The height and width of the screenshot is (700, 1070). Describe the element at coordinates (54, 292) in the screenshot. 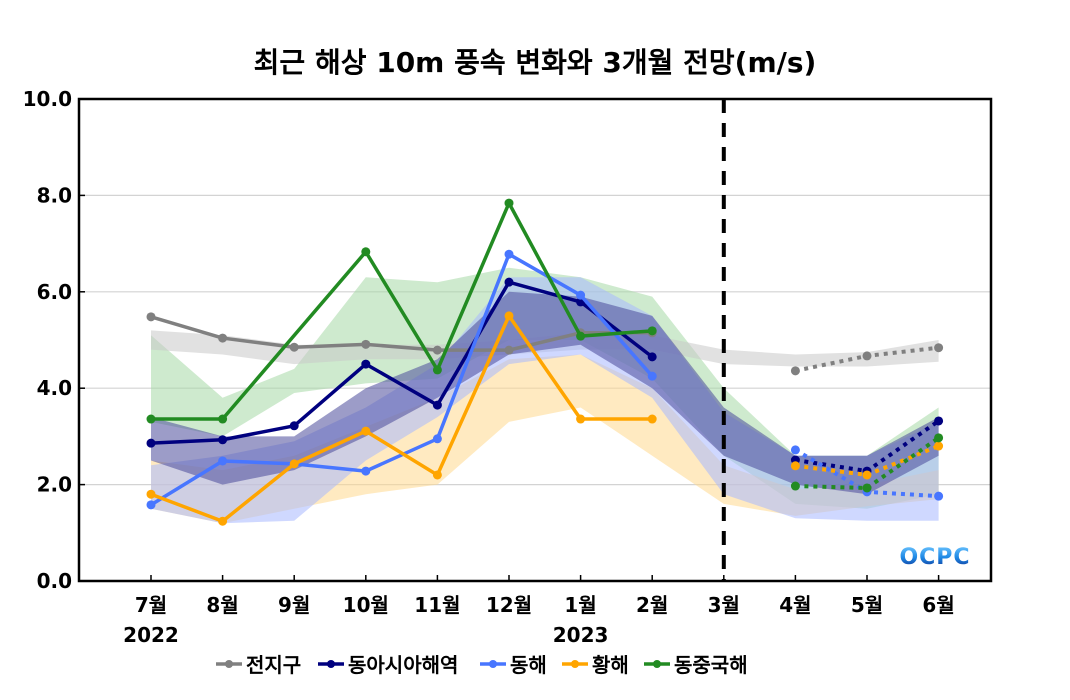

I see `y-tick-label: 6.0` at that location.